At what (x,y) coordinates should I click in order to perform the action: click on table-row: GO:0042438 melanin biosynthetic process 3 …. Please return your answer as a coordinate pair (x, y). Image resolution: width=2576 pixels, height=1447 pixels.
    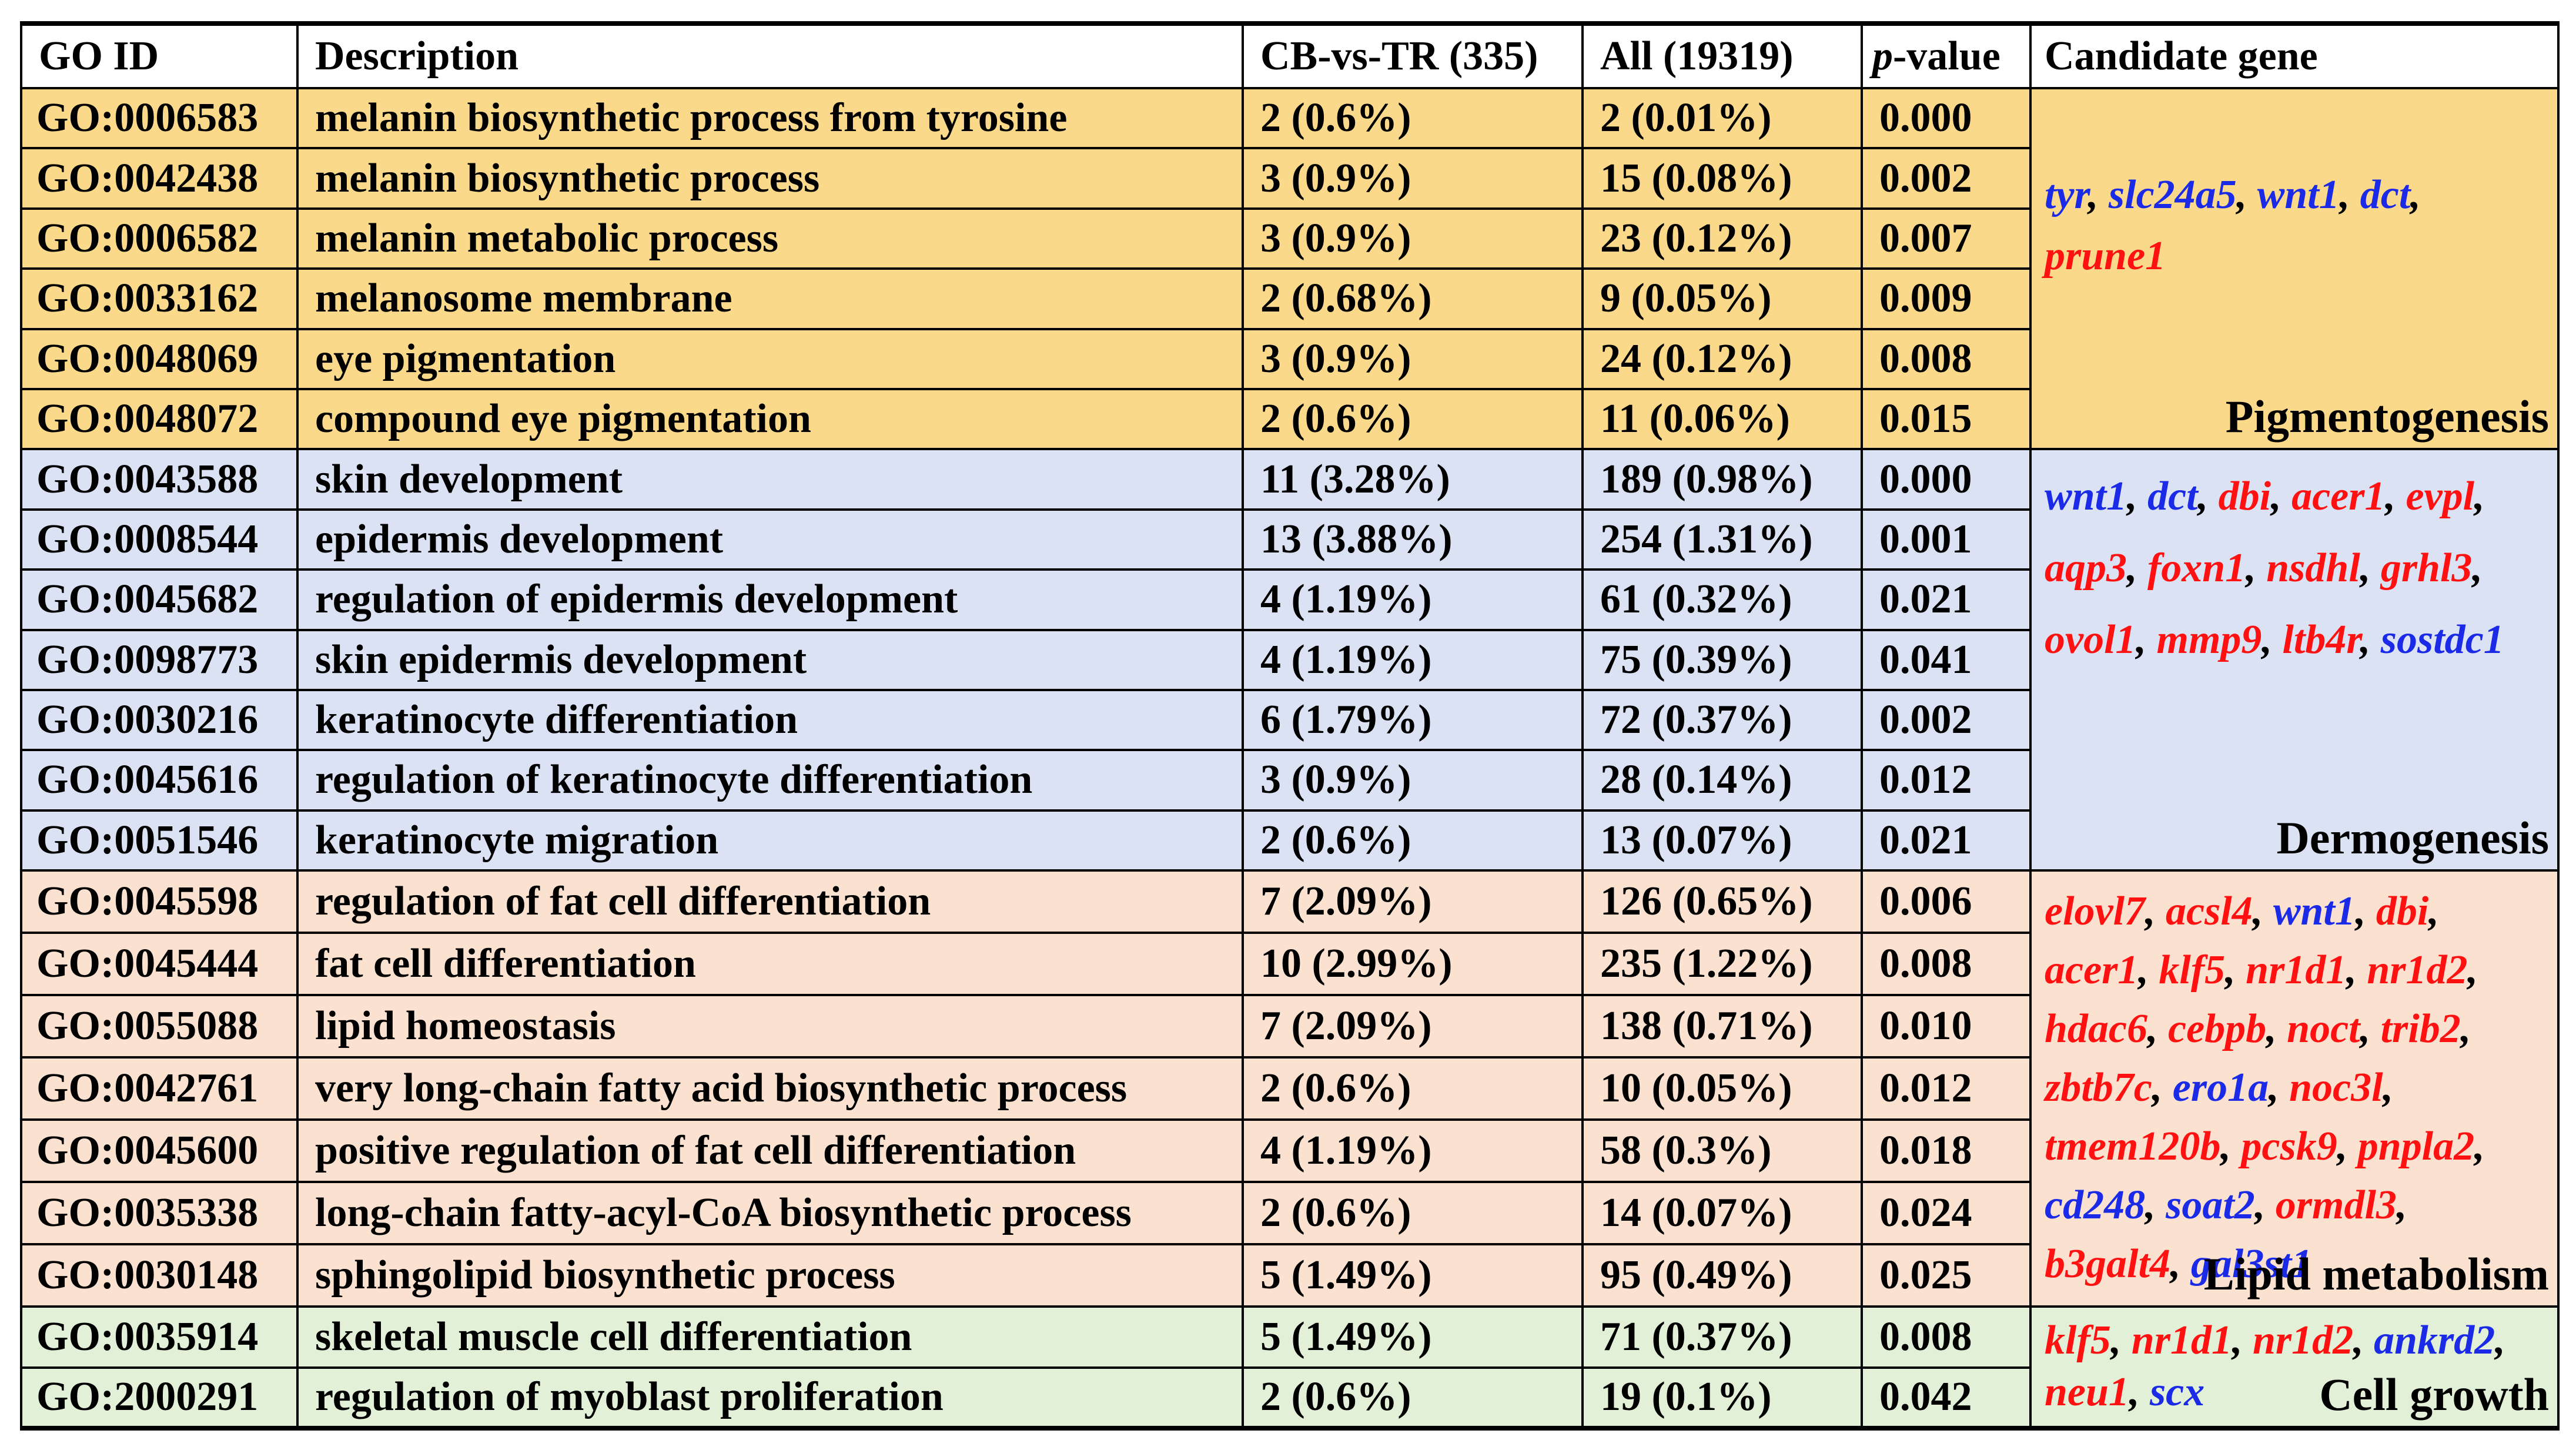
    Looking at the image, I should click on (1289, 178).